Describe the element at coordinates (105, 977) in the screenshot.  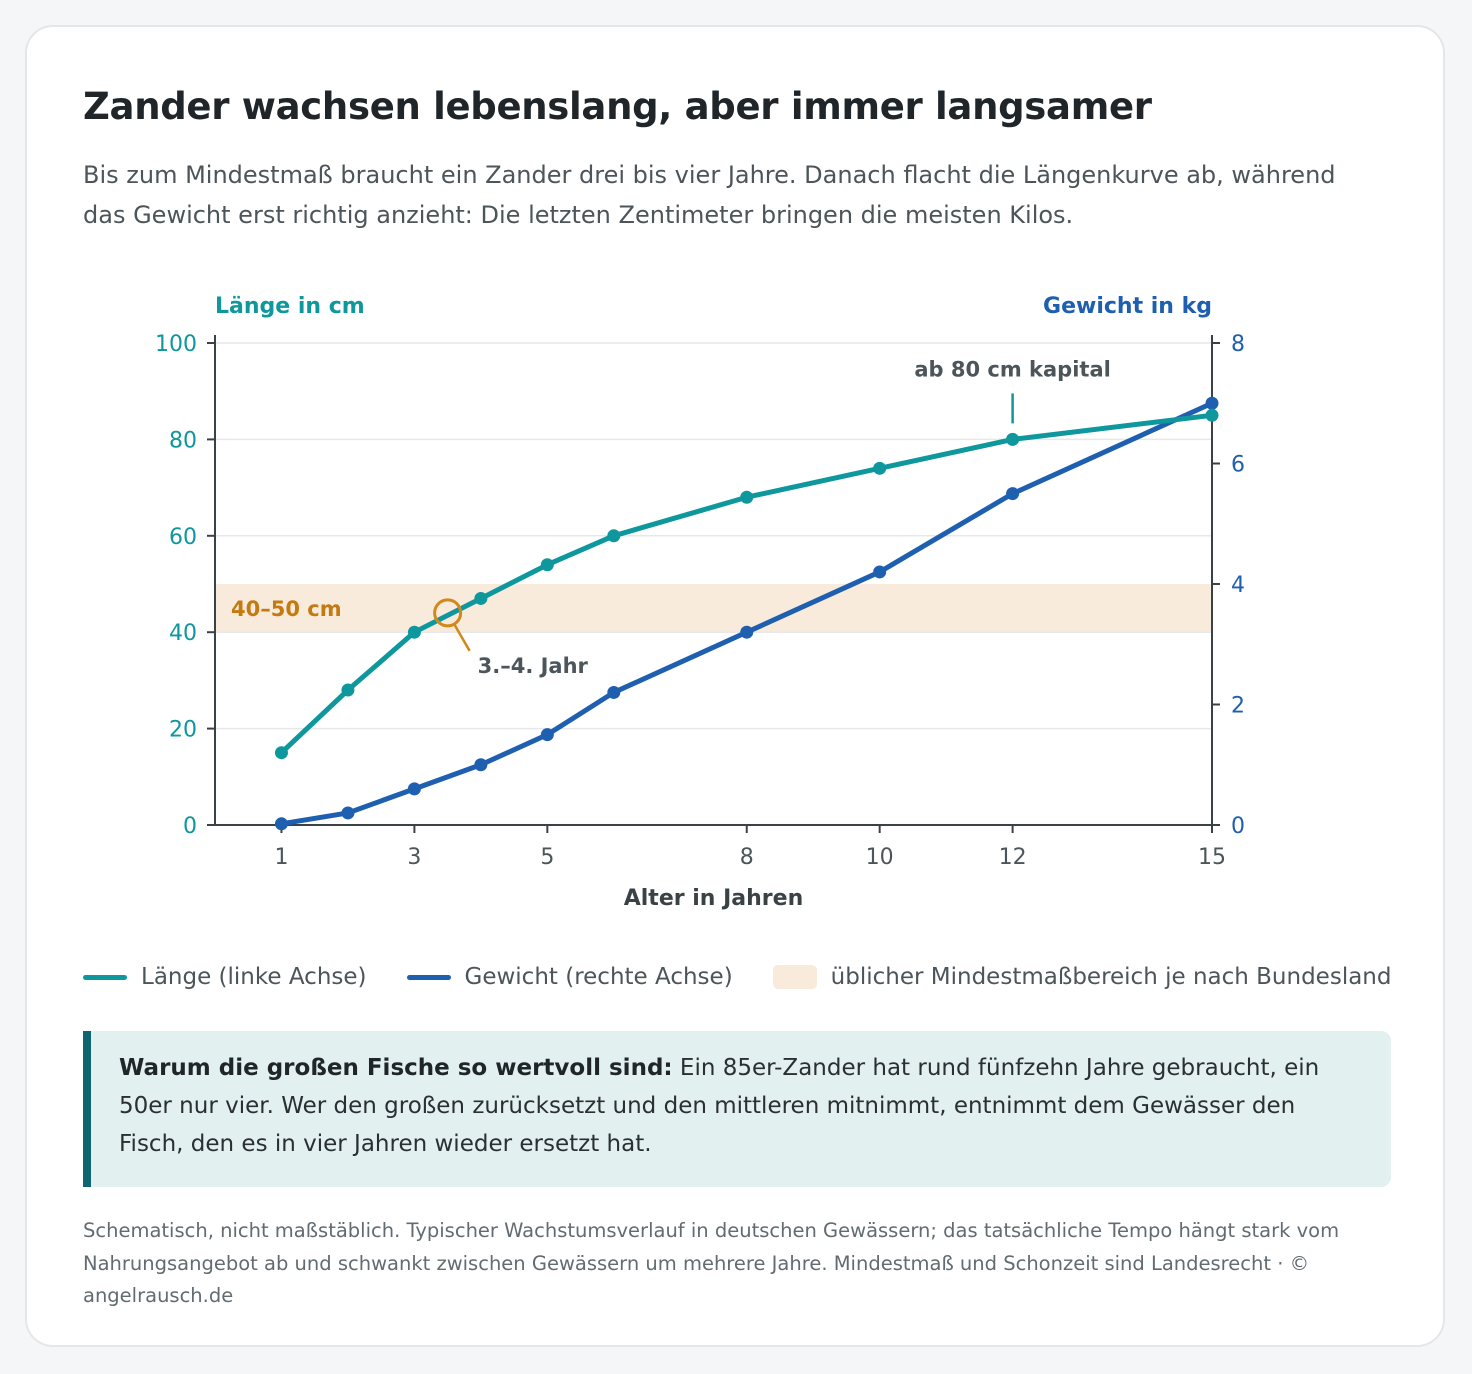
I see `legend-line-length-icon` at that location.